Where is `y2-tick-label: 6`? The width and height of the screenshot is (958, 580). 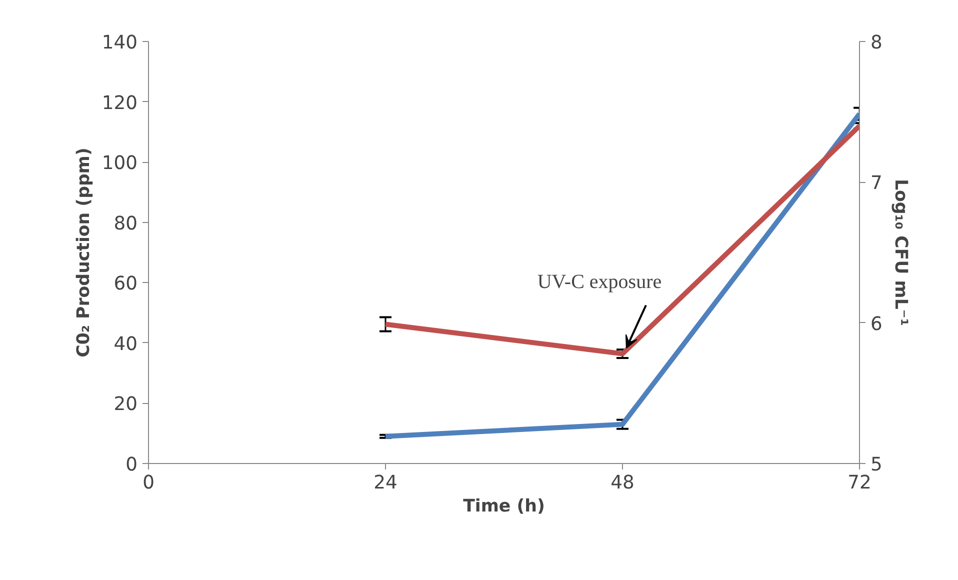
y2-tick-label: 6 is located at coordinates (876, 324).